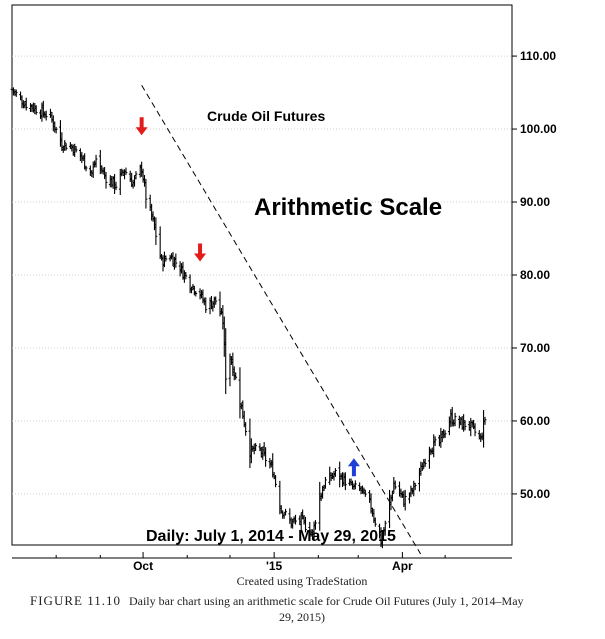 The width and height of the screenshot is (605, 639). What do you see at coordinates (535, 421) in the screenshot?
I see `y-tick-label: 60.00` at bounding box center [535, 421].